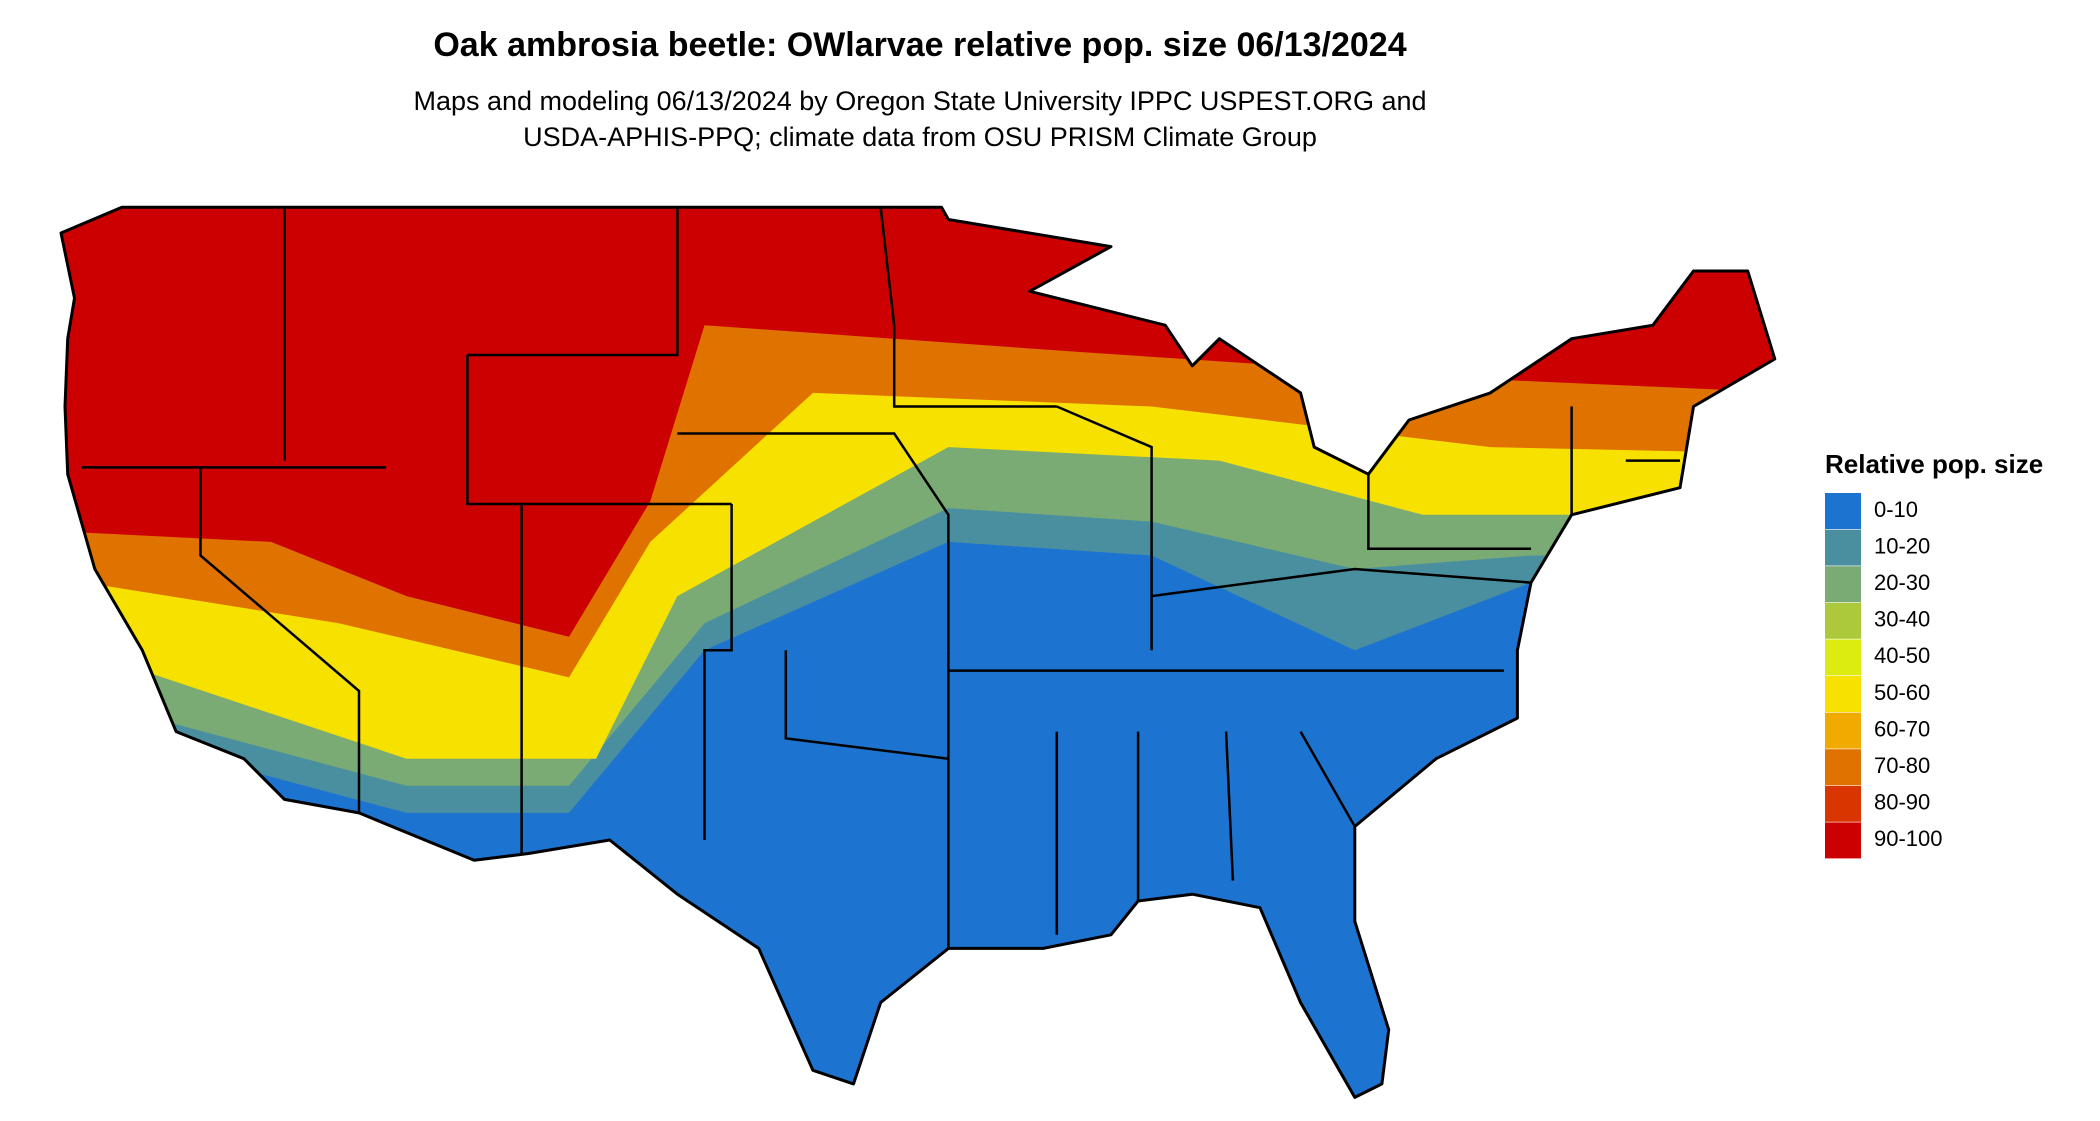  Describe the element at coordinates (1934, 464) in the screenshot. I see `legend-title: Relative pop. size` at that location.